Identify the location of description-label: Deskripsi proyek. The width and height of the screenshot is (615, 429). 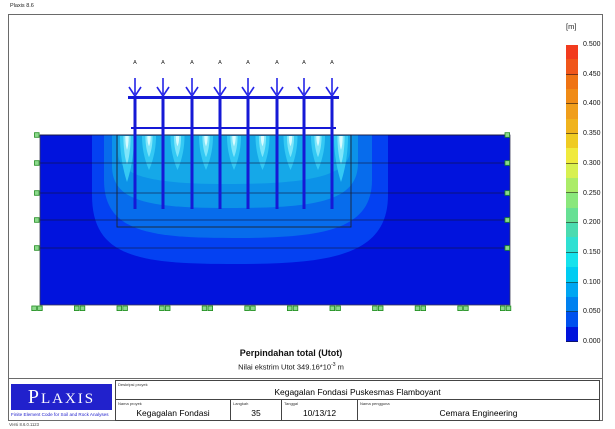
(133, 384).